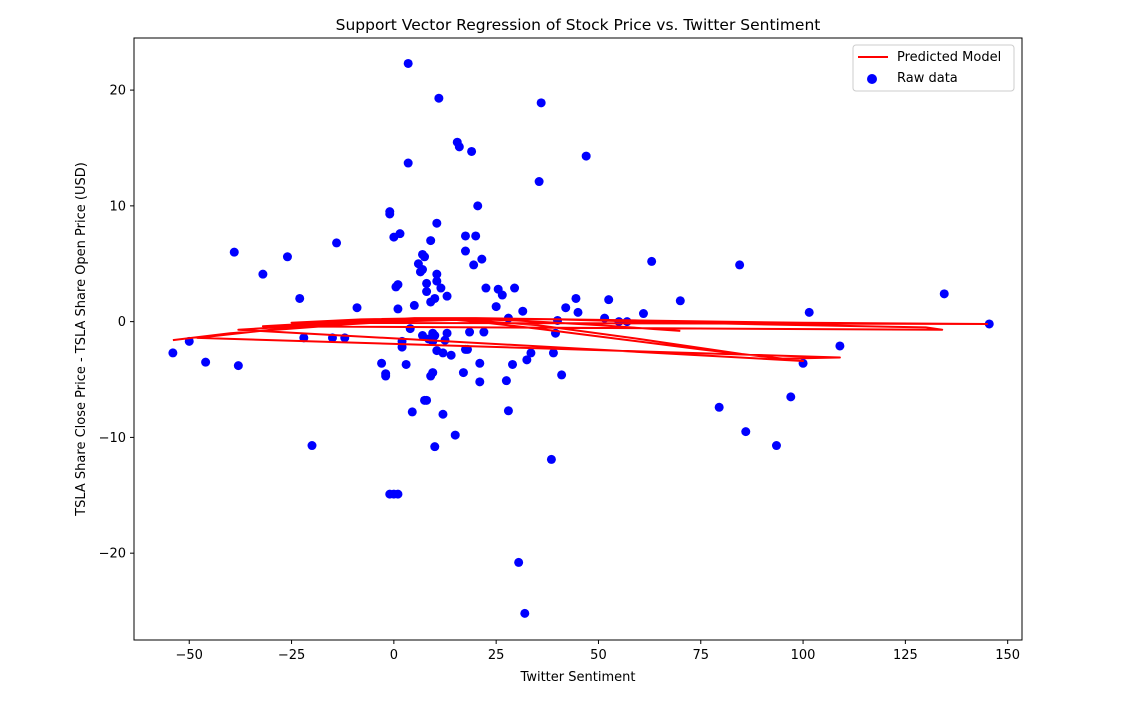 Image resolution: width=1128 pixels, height=701 pixels. What do you see at coordinates (116, 323) in the screenshot?
I see `y-axis: −20 −10 0 10 20` at bounding box center [116, 323].